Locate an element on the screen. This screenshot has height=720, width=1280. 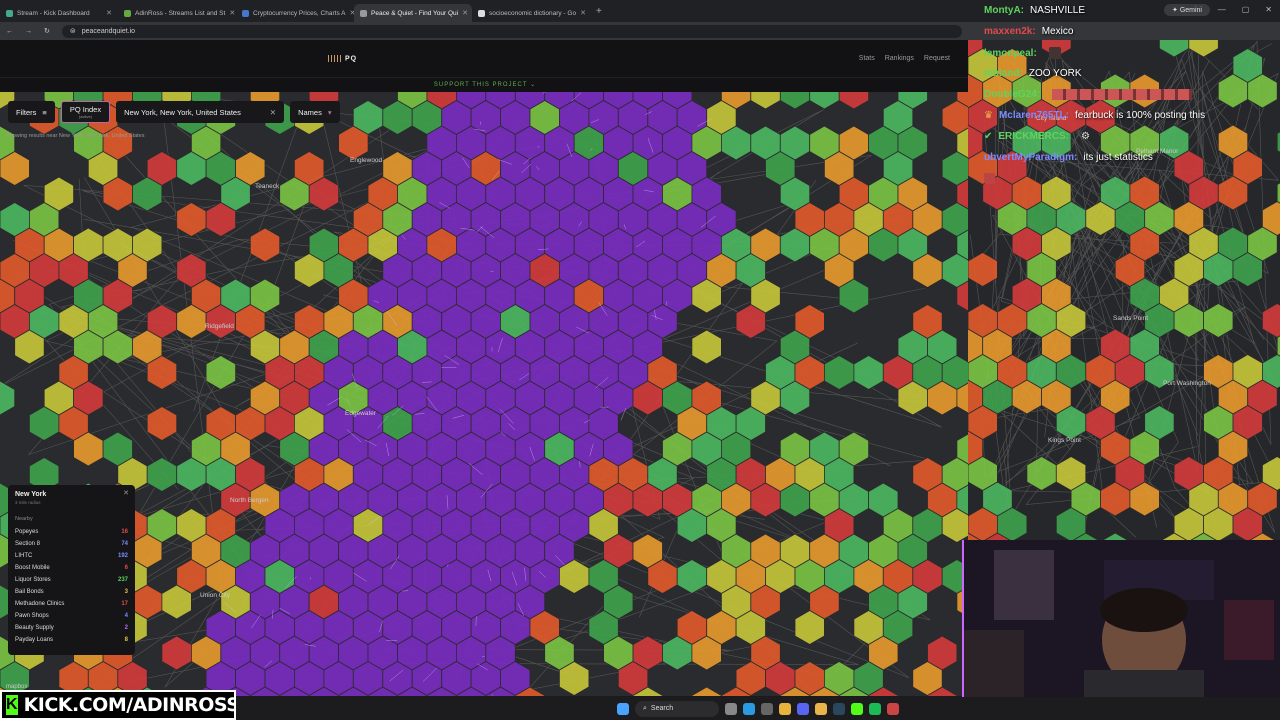
url-field: ⊜ peaceandquiet.io is located at coordinates (511, 31).